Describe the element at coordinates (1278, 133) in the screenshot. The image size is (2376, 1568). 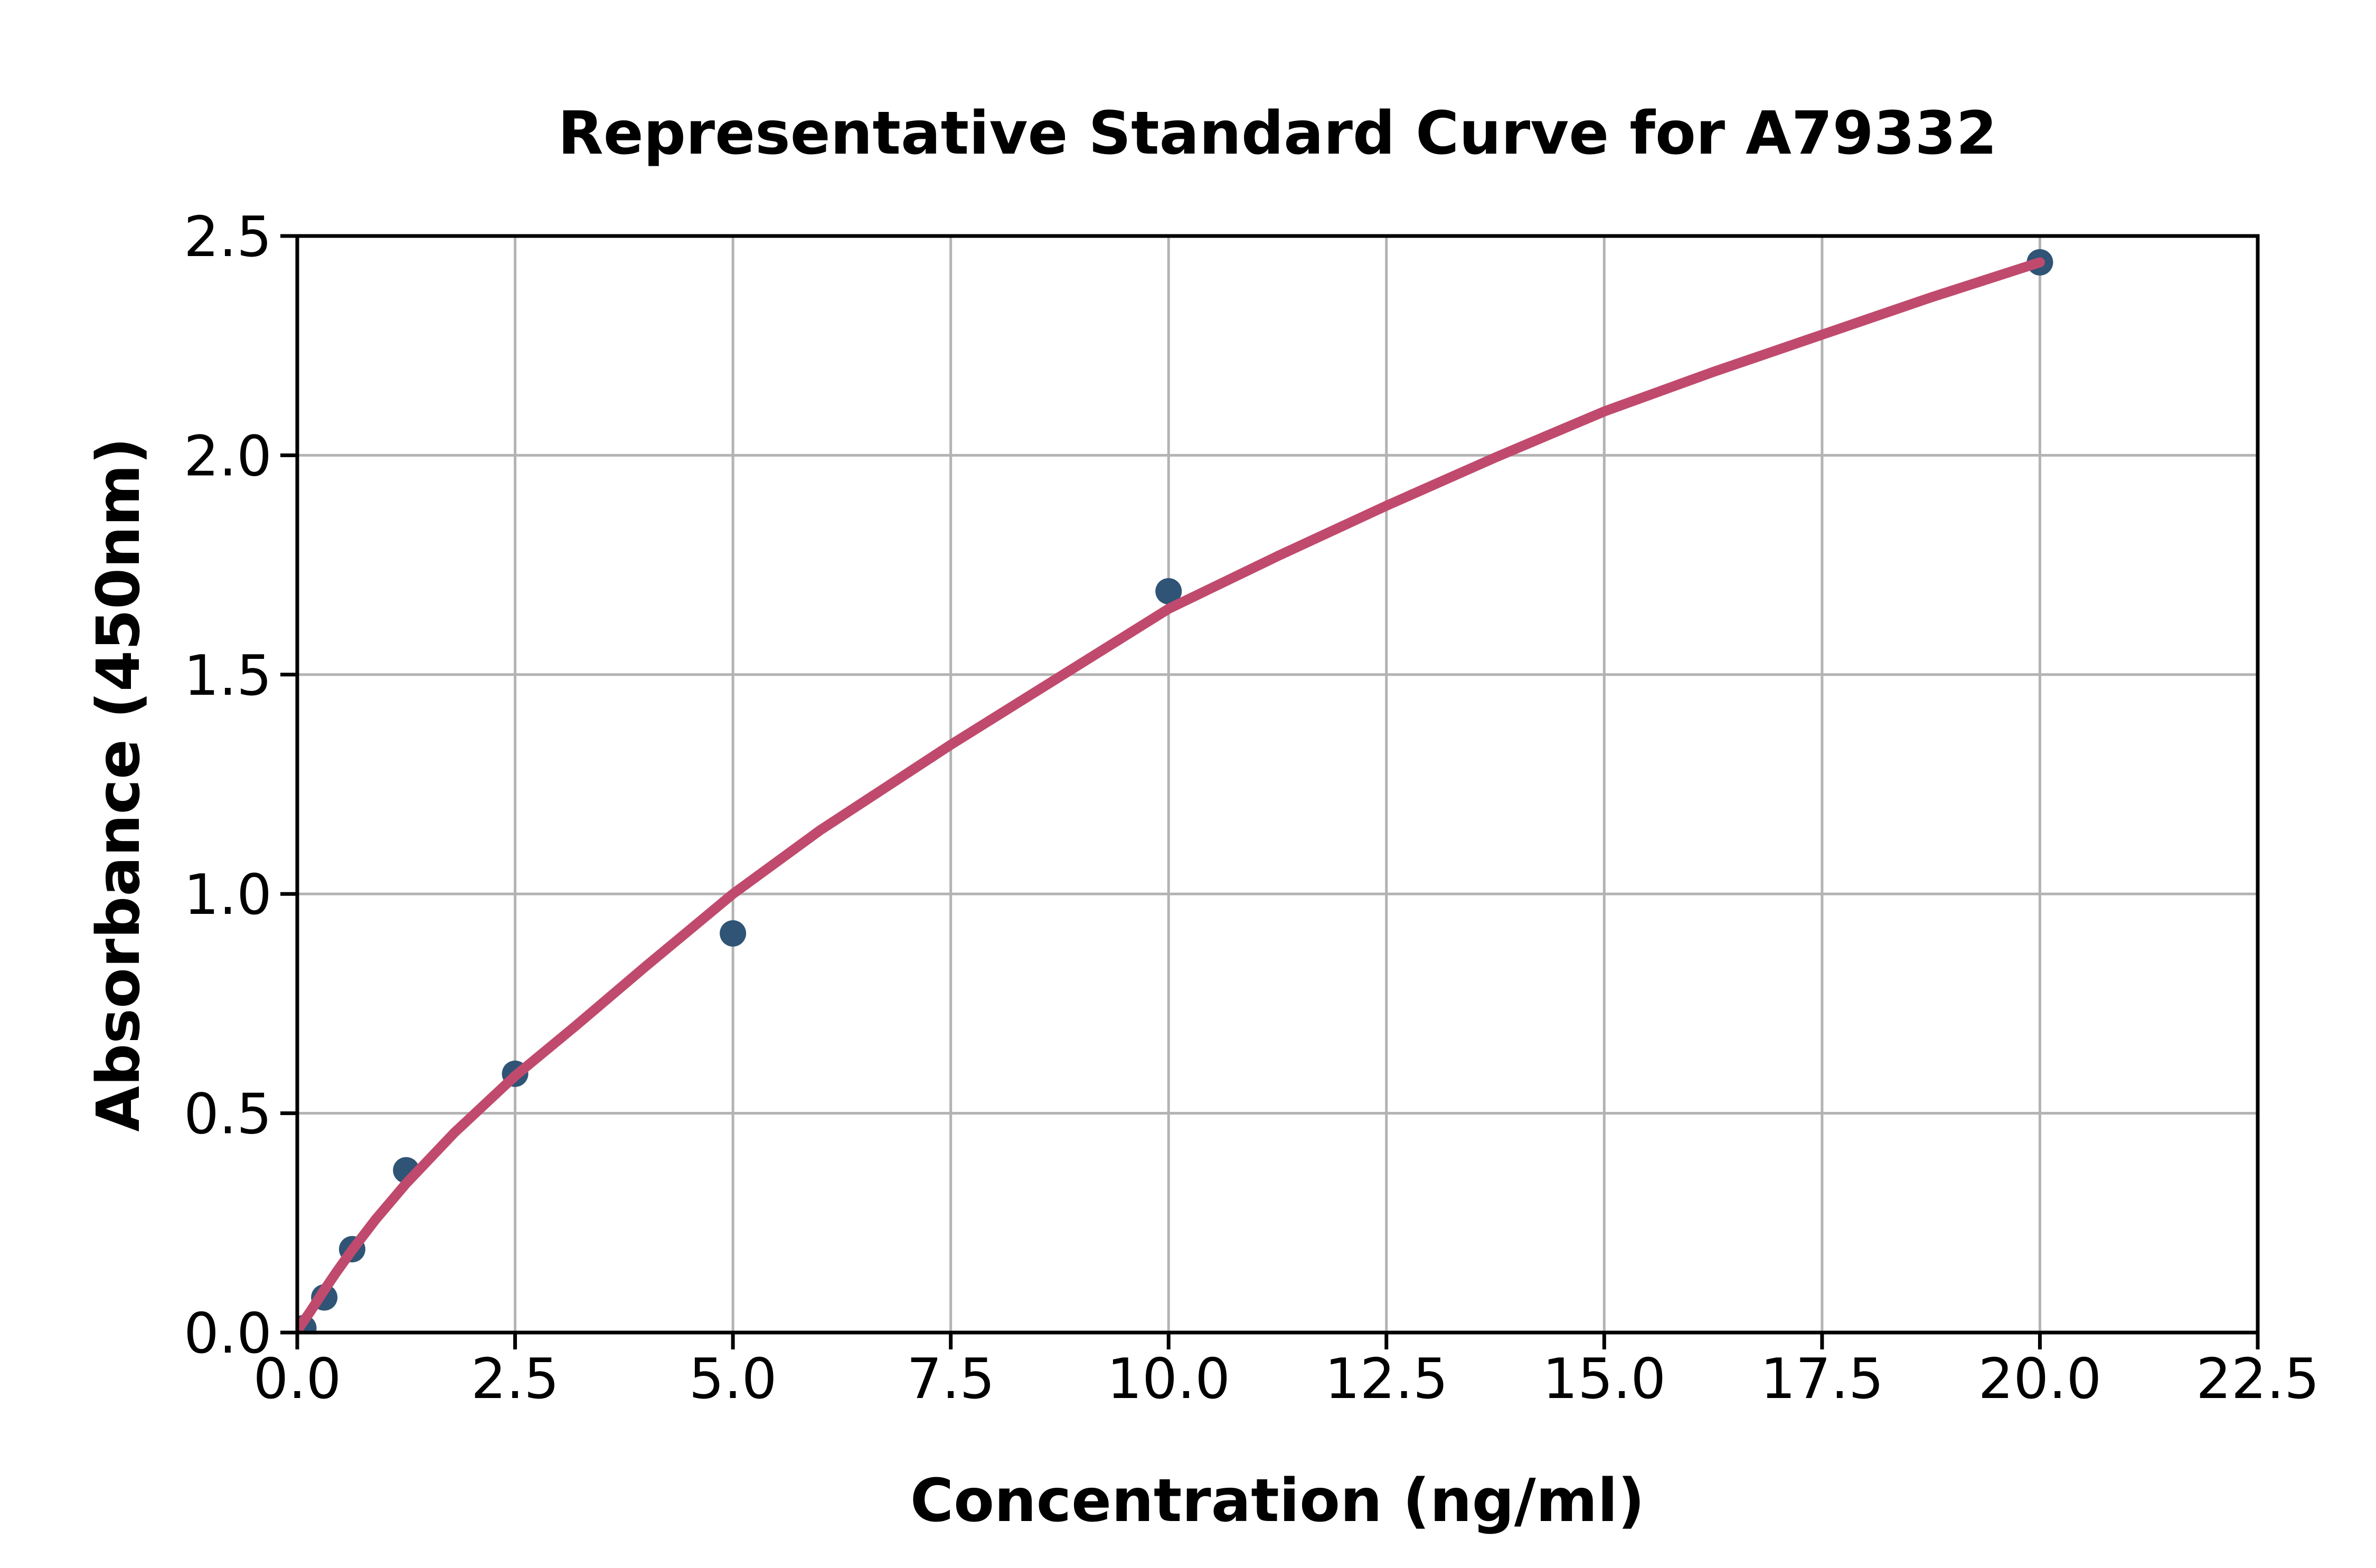
I see `chart-title: Representative Standard Curve for A79332` at that location.